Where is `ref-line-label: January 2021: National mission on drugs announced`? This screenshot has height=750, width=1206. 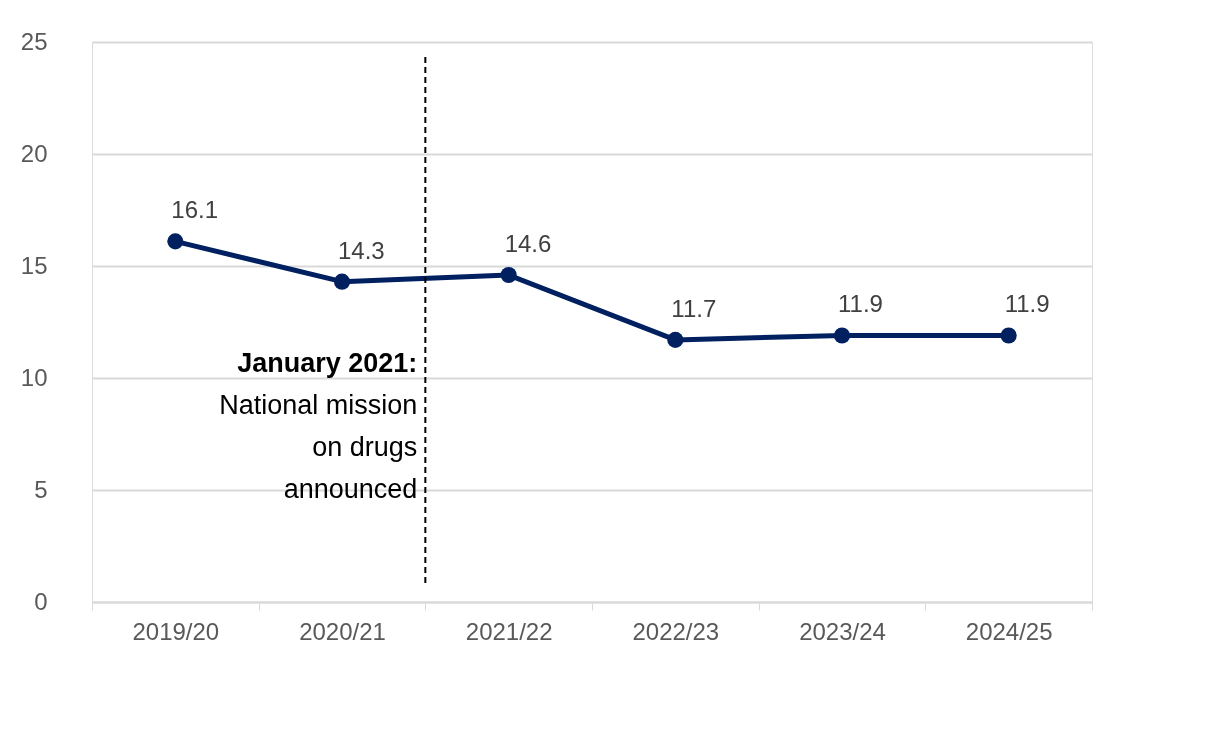 ref-line-label: January 2021: National mission on drugs announced is located at coordinates (318, 426).